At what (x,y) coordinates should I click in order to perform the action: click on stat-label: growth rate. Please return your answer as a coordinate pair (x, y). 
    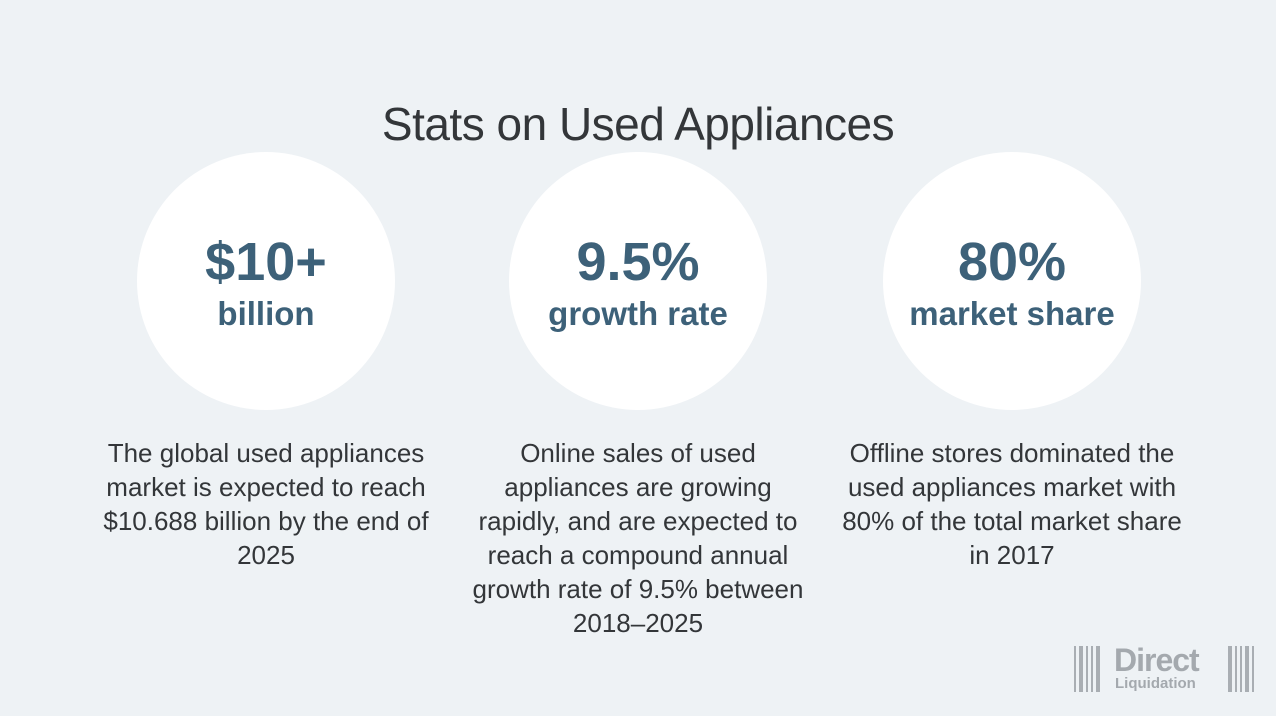
    Looking at the image, I should click on (638, 313).